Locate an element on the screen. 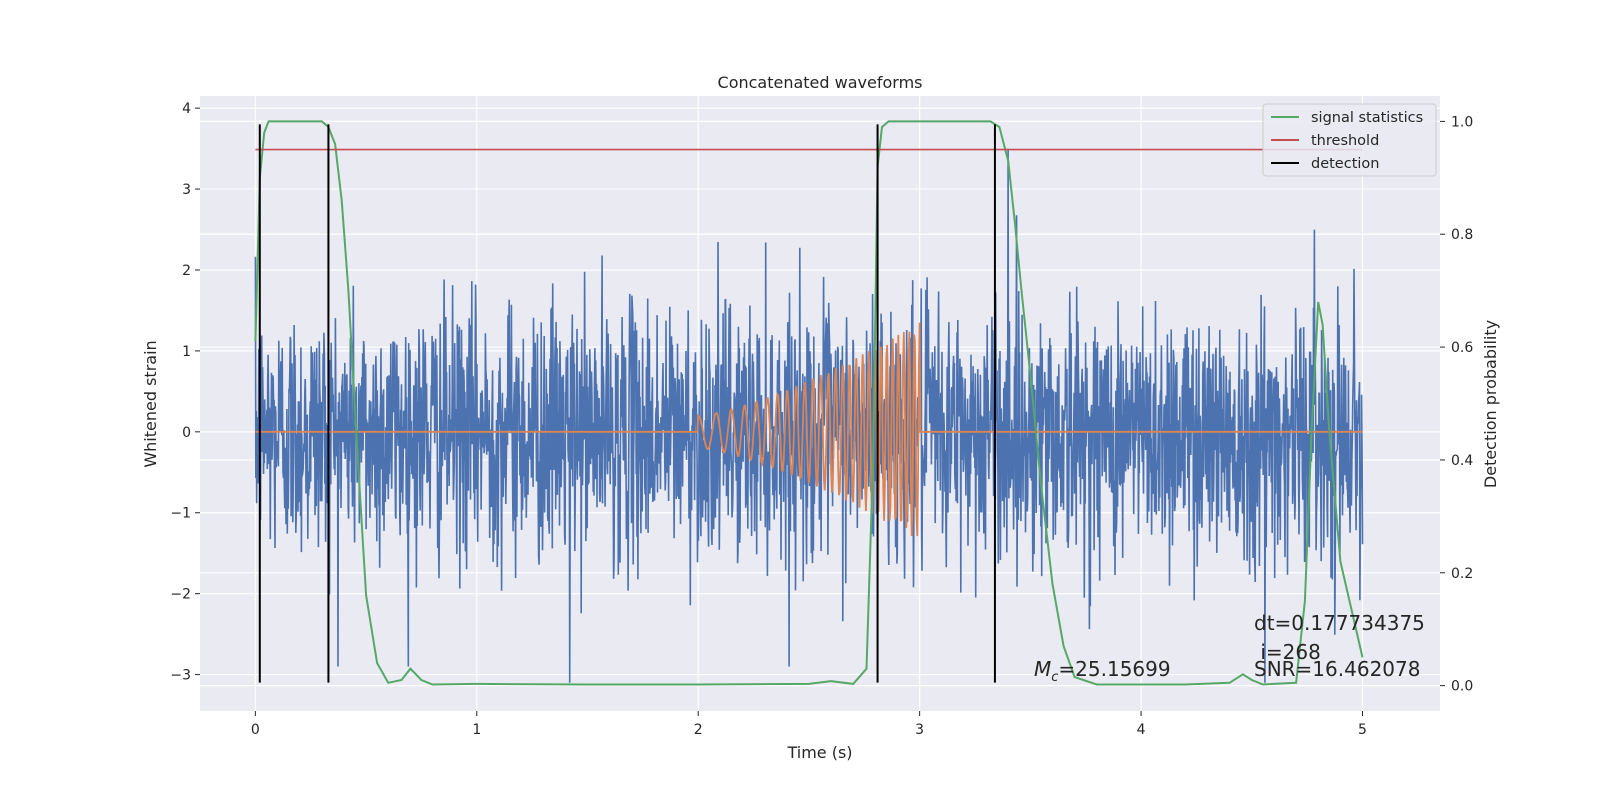 This screenshot has width=1600, height=800. y-tick-label-5: 2 is located at coordinates (186, 271).